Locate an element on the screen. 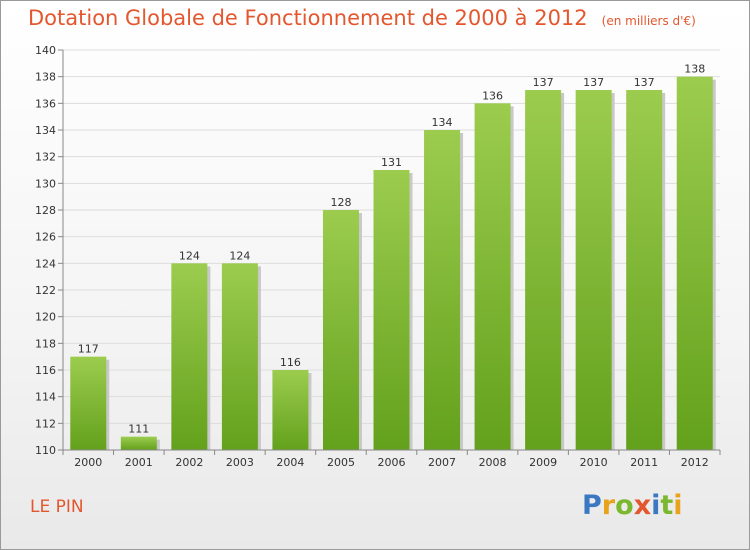 The image size is (750, 550). chart-subtitle: (en milliers d'€) is located at coordinates (648, 21).